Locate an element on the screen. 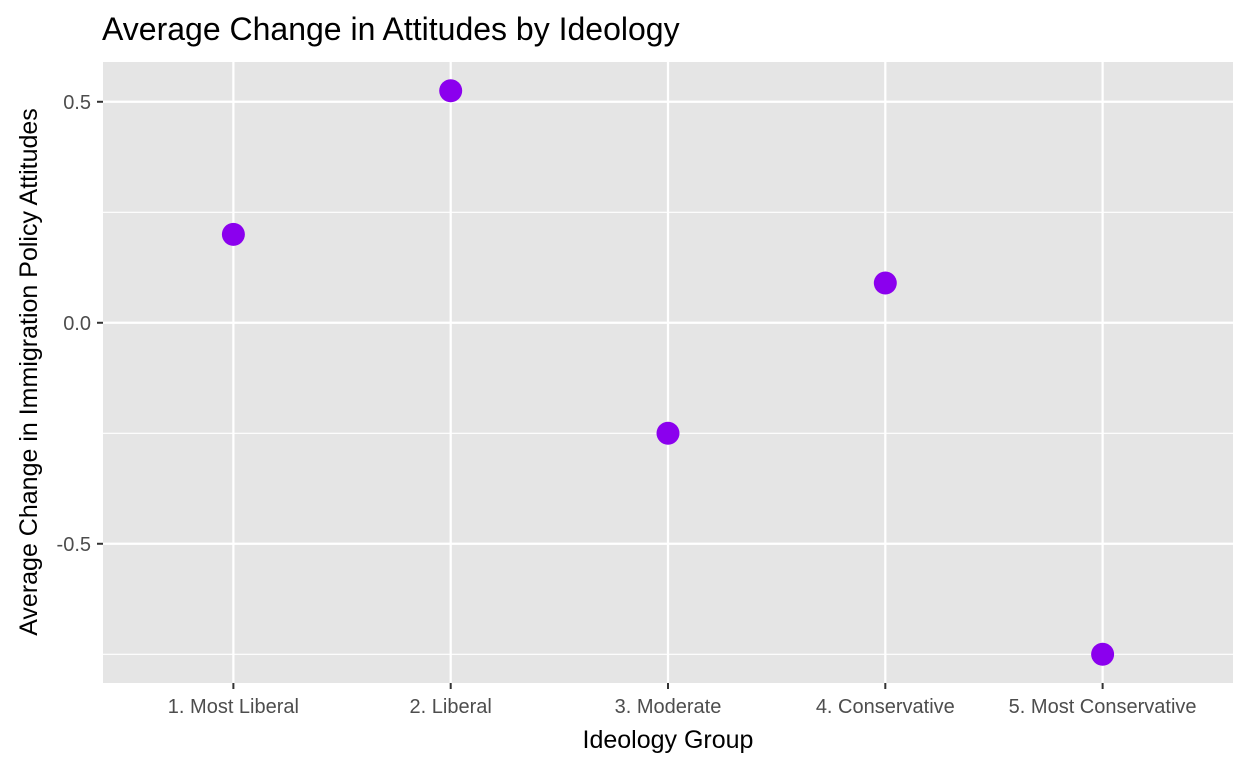 This screenshot has width=1248, height=768. x-tick-label: 1. Most Liberal is located at coordinates (233, 707).